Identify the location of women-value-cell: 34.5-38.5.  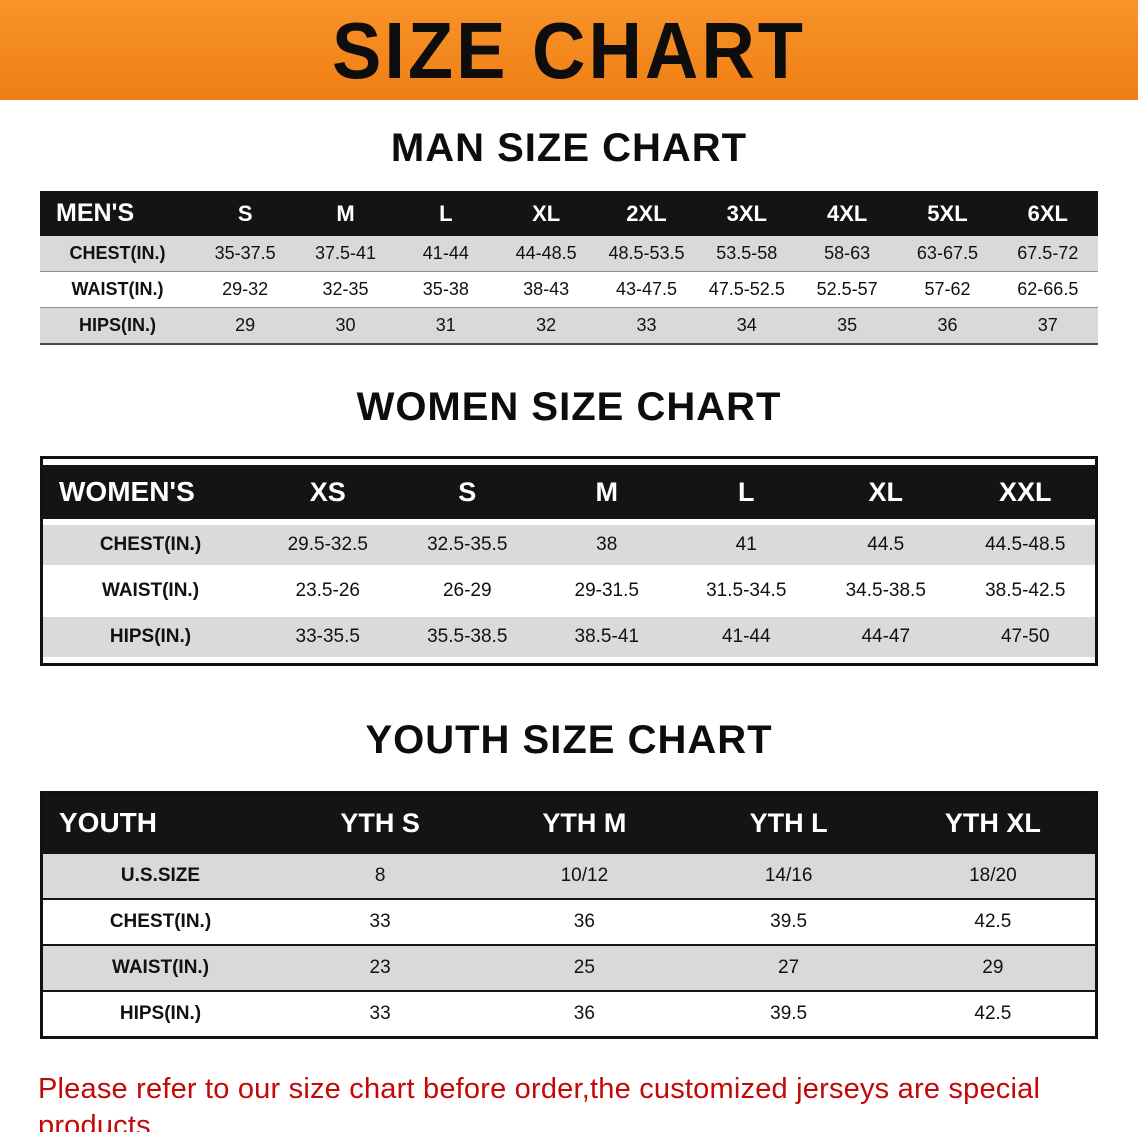
(885, 590).